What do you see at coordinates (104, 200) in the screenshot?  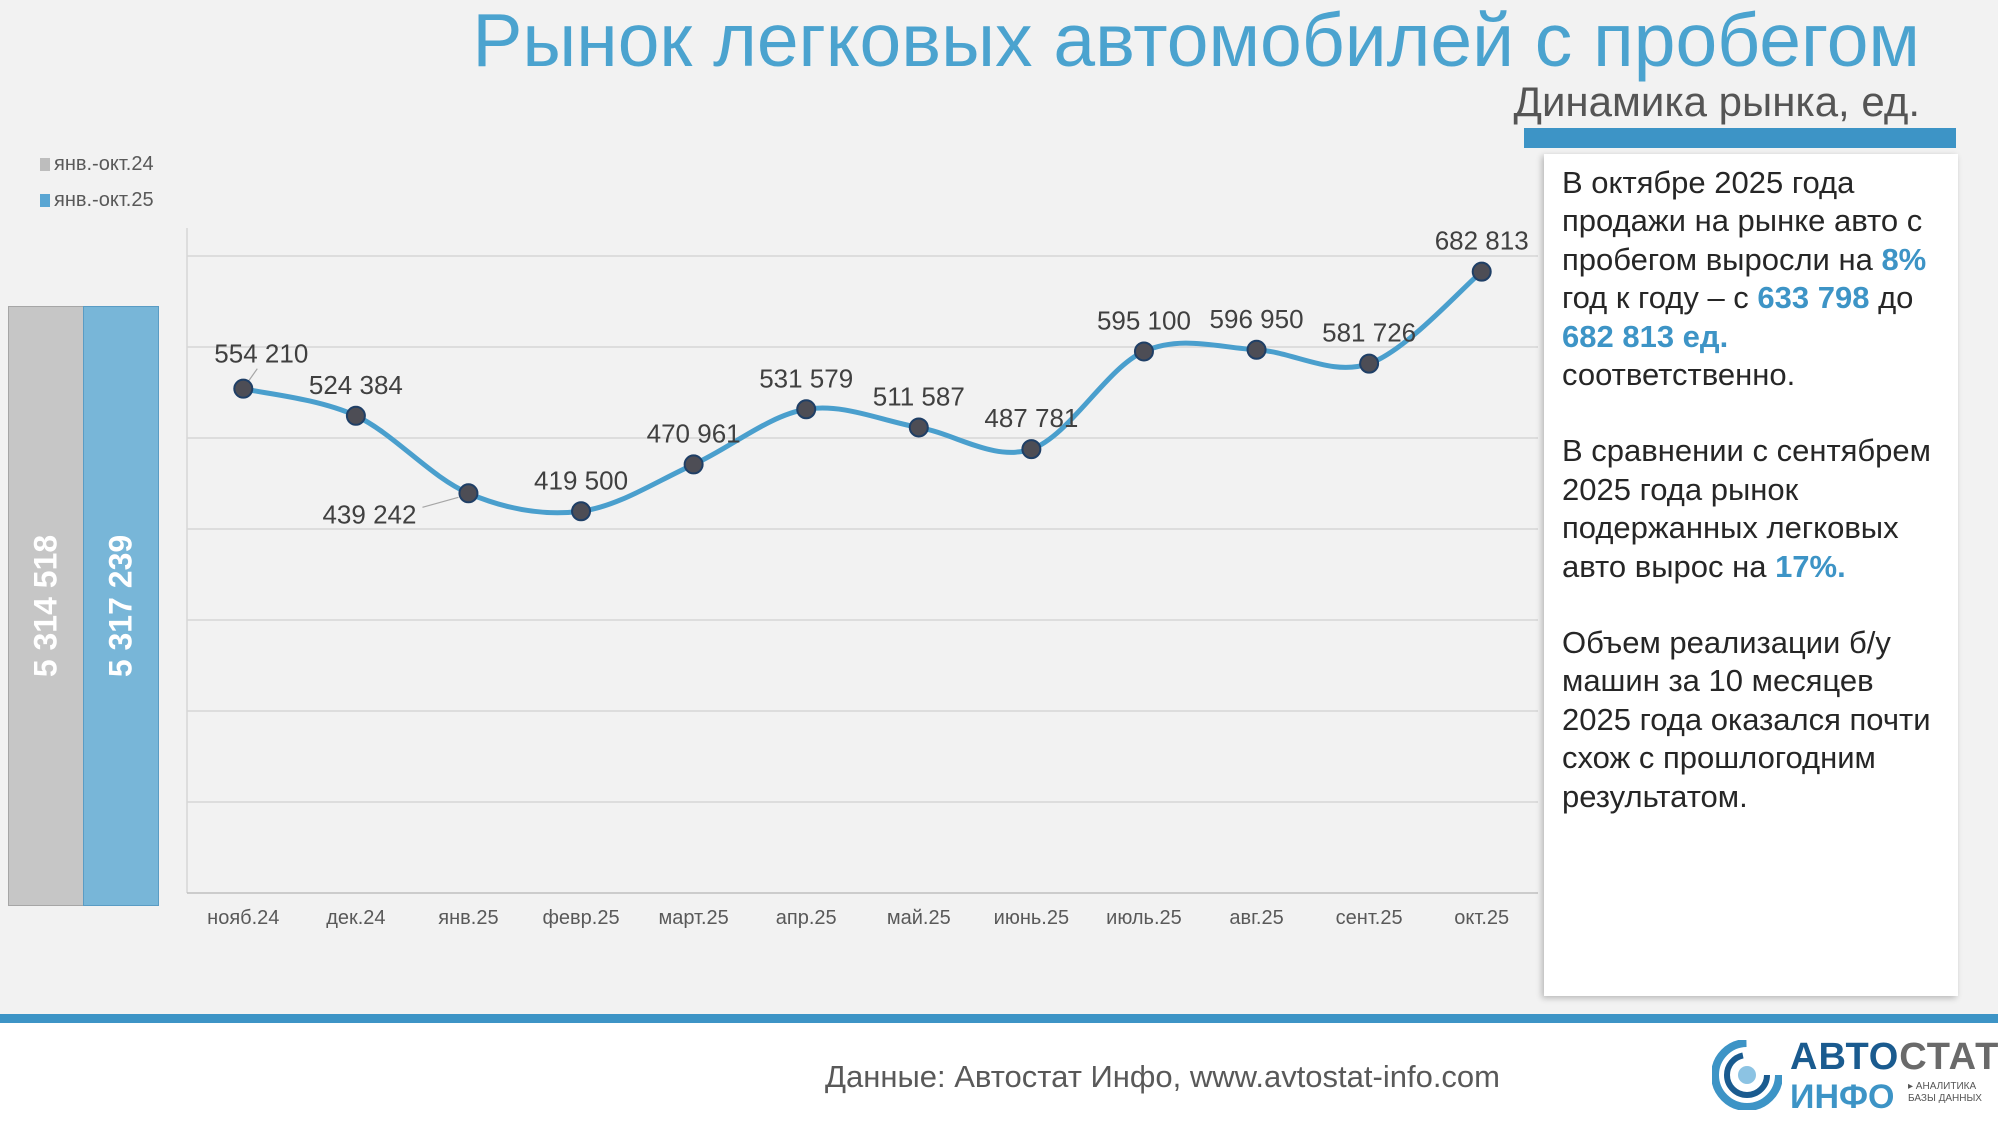 I see `legend-label-2025: янв.-окт.25` at bounding box center [104, 200].